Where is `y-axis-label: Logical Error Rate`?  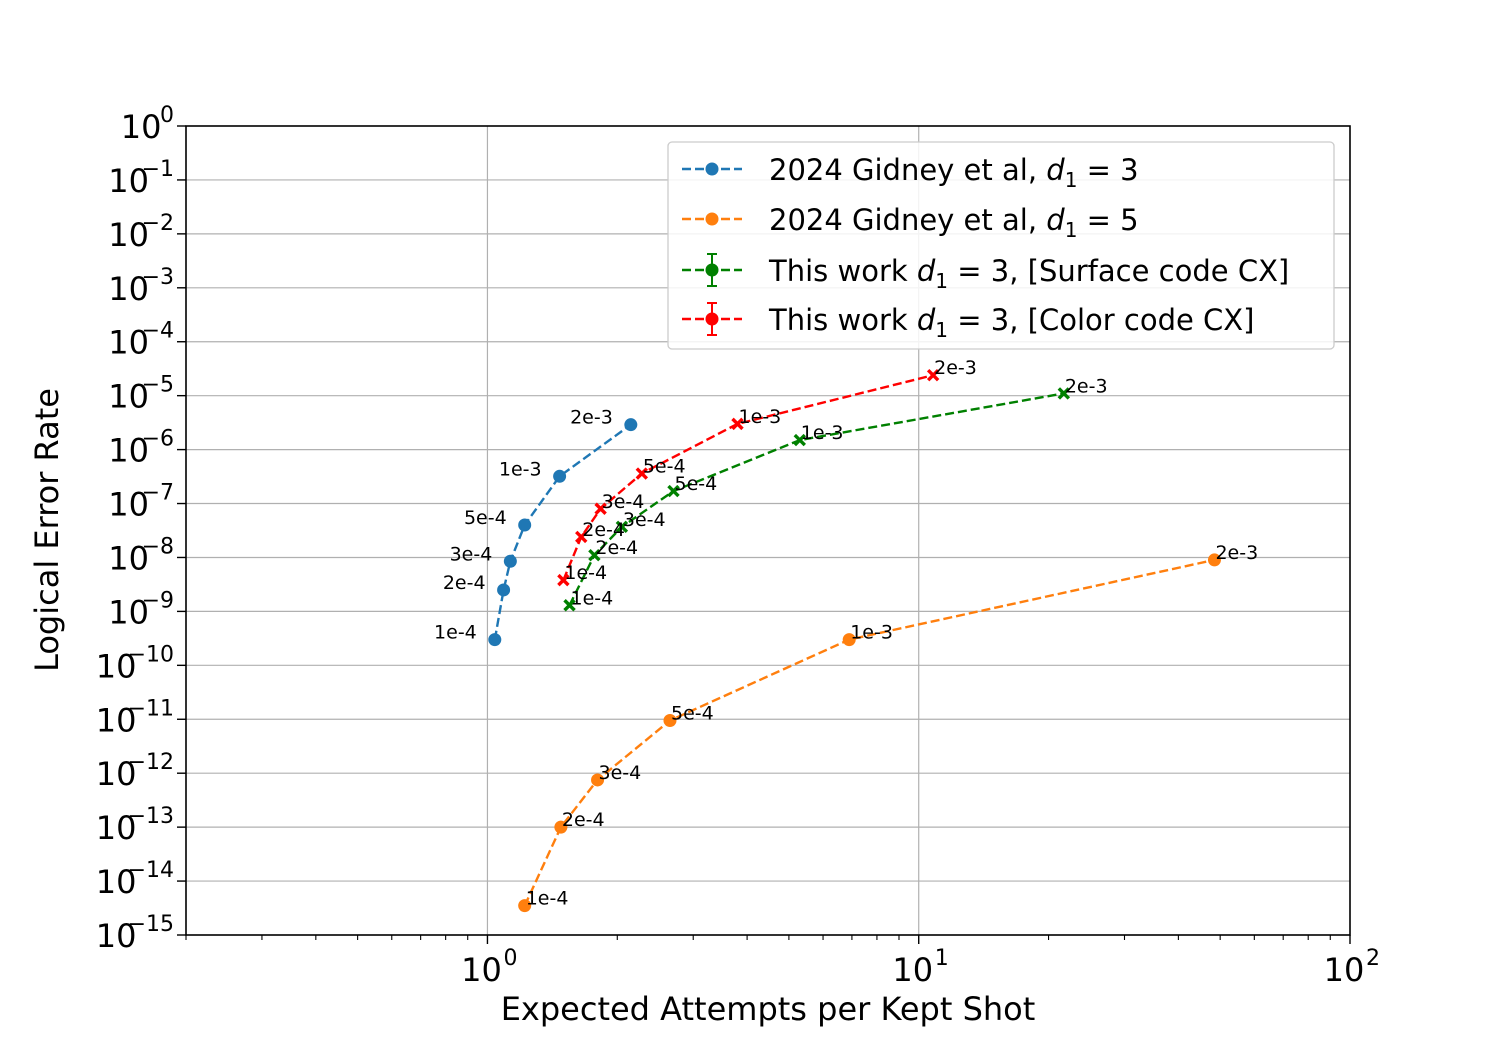 y-axis-label: Logical Error Rate is located at coordinates (47, 530).